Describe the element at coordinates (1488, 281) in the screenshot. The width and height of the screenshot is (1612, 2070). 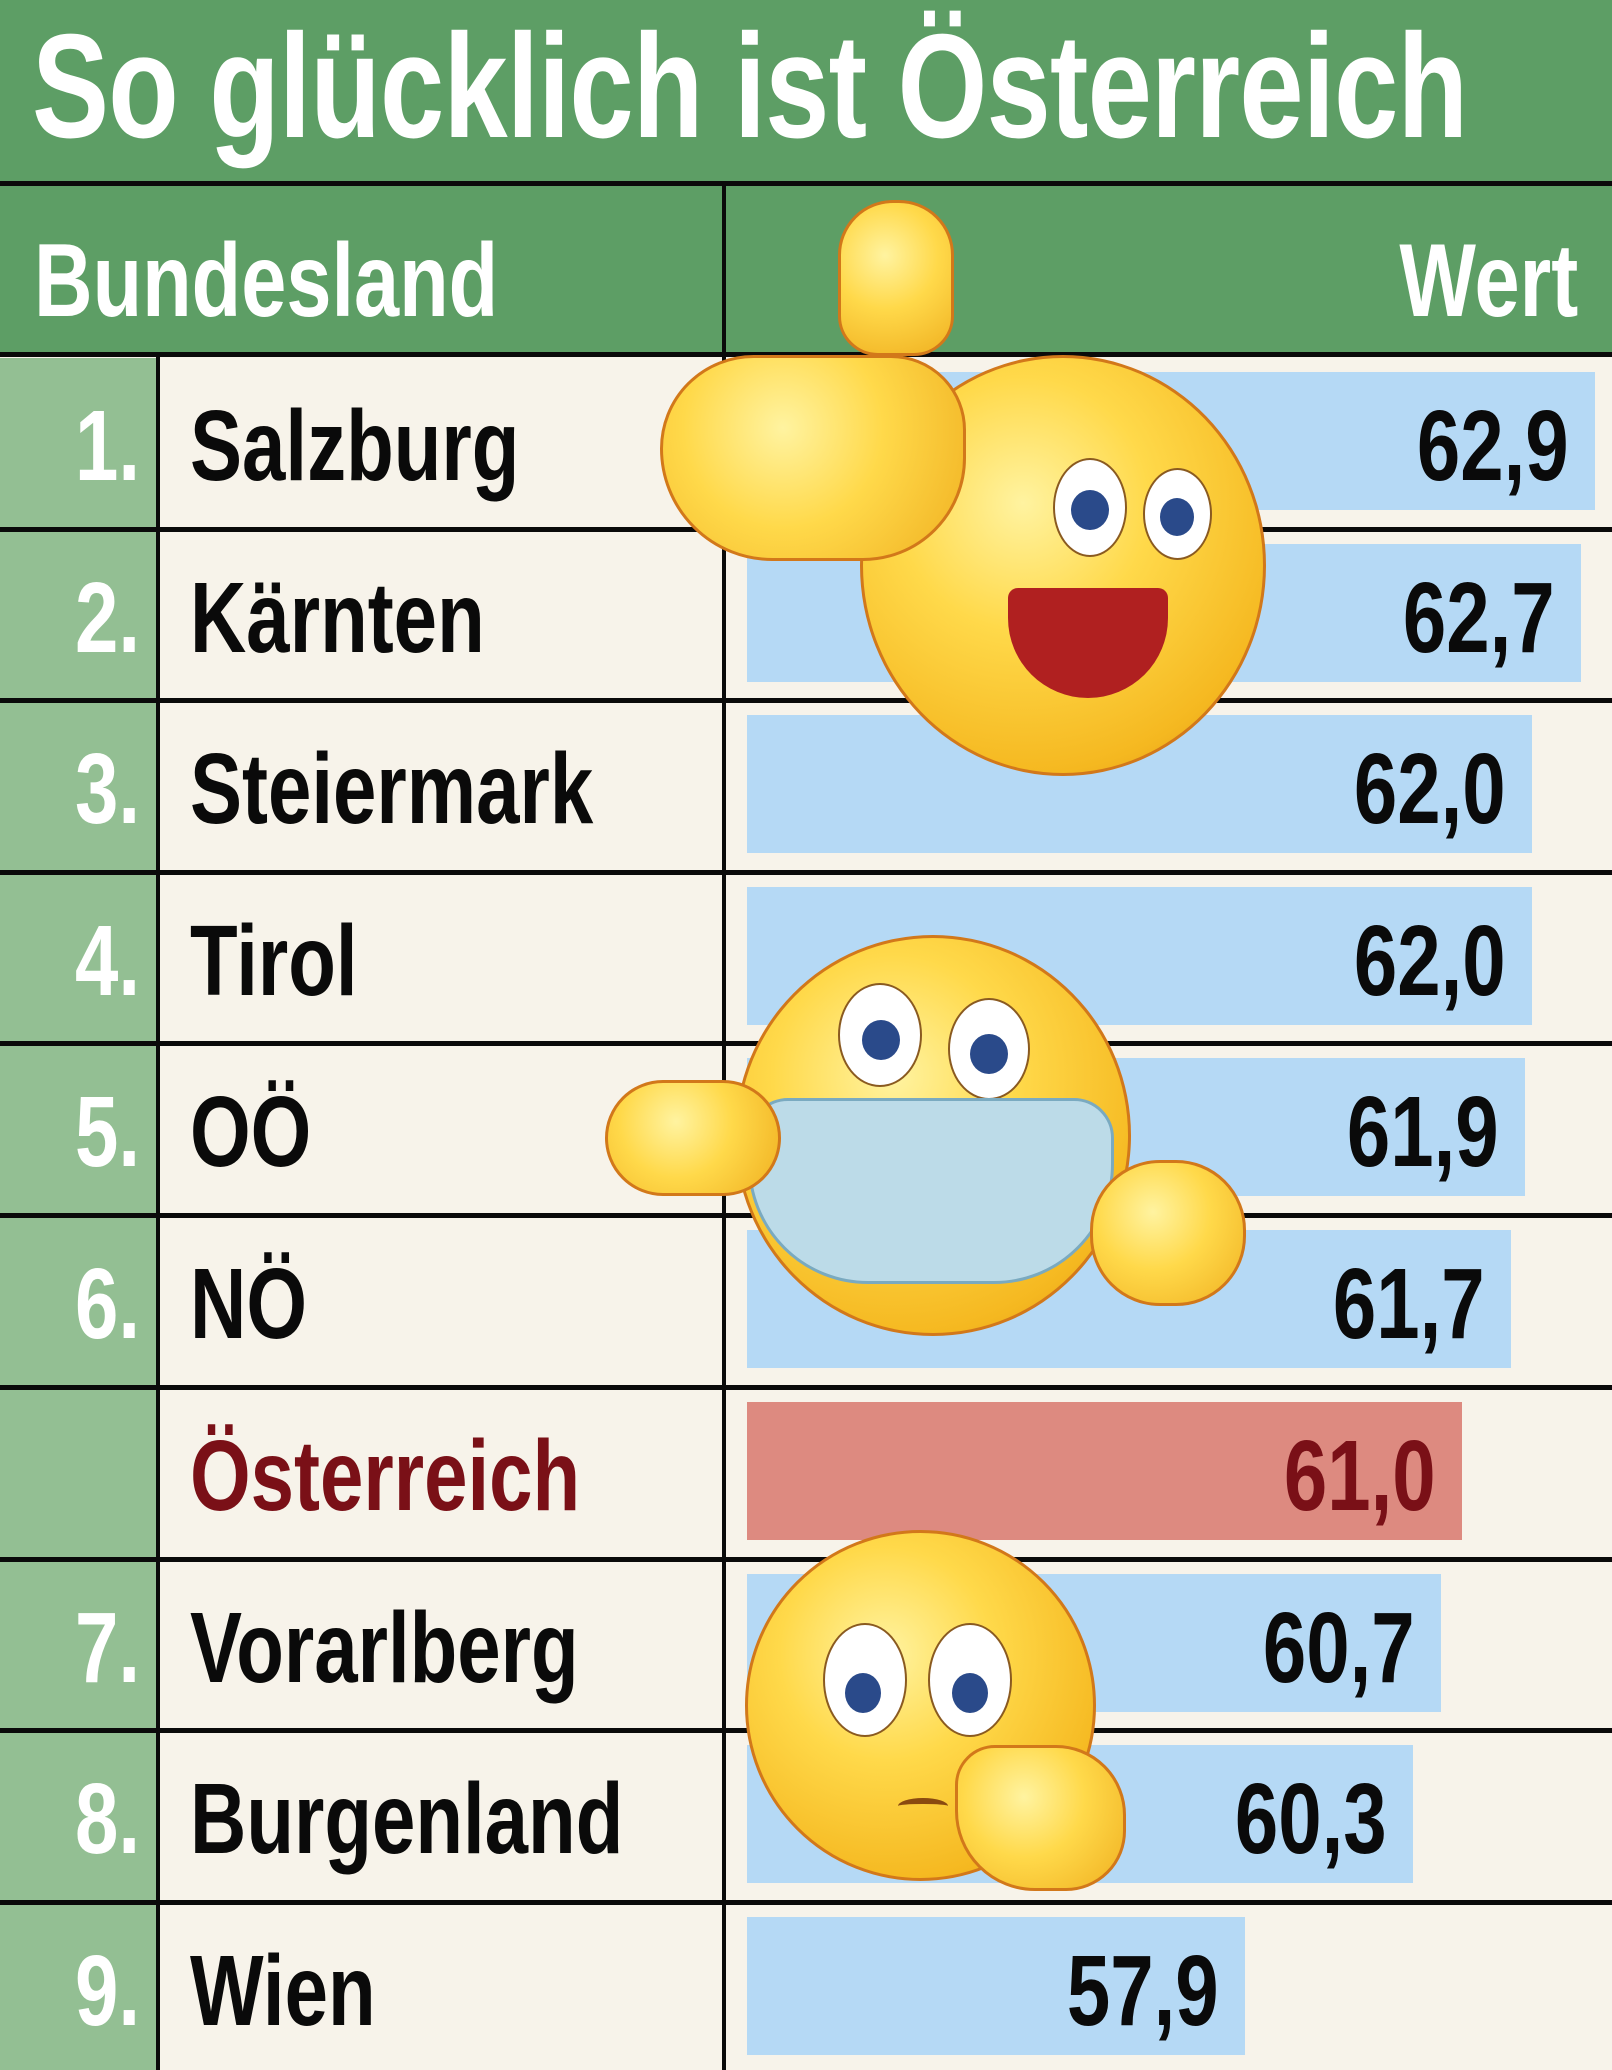
I see `column-header-wert: Wert` at that location.